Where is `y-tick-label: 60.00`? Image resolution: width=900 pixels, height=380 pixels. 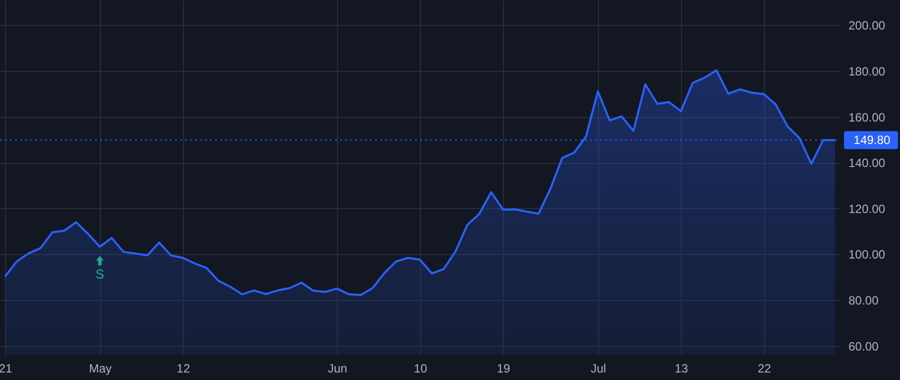 y-tick-label: 60.00 is located at coordinates (863, 346).